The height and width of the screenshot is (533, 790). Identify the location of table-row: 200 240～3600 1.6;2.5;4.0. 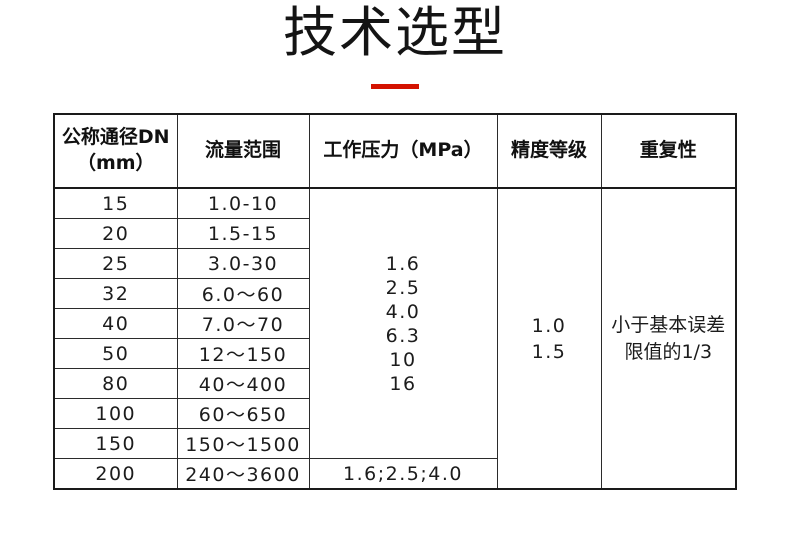
(394, 474).